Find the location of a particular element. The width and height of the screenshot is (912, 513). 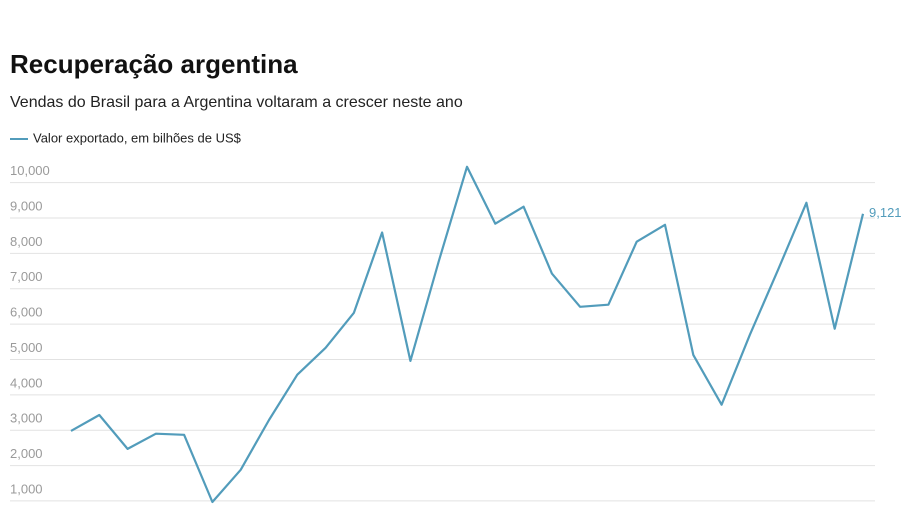

y-tick-label: 9,000 is located at coordinates (26, 205).